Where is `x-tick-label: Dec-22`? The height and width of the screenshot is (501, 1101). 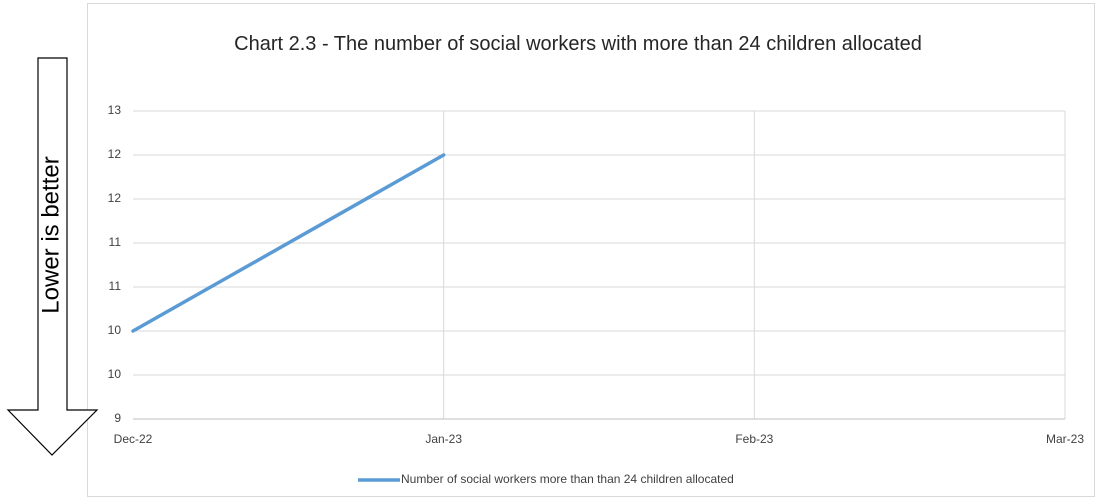 x-tick-label: Dec-22 is located at coordinates (133, 439).